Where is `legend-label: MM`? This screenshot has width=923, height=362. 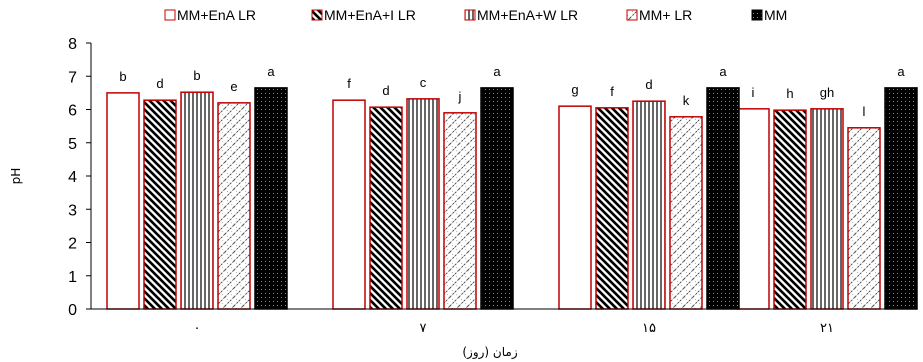 legend-label: MM is located at coordinates (775, 15).